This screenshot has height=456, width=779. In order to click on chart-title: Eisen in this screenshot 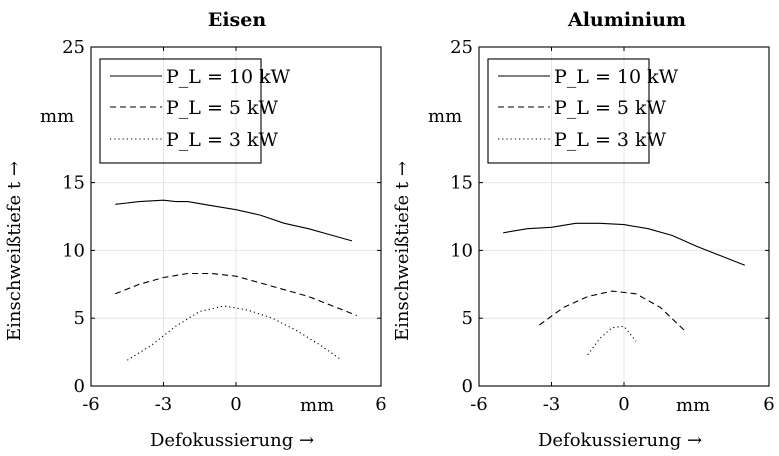, I will do `click(237, 20)`.